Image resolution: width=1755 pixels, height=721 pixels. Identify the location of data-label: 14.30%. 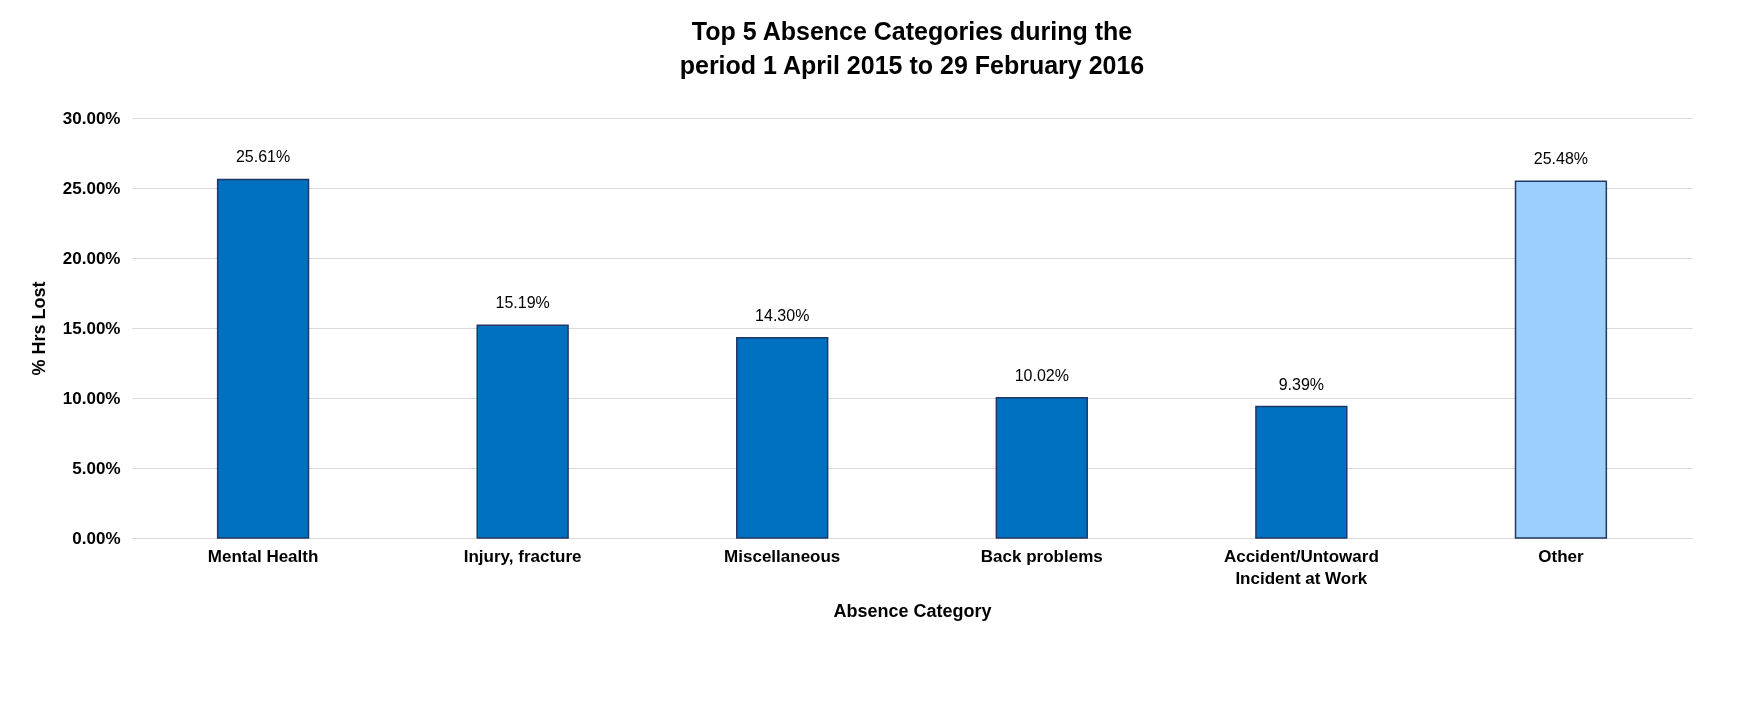
(782, 315).